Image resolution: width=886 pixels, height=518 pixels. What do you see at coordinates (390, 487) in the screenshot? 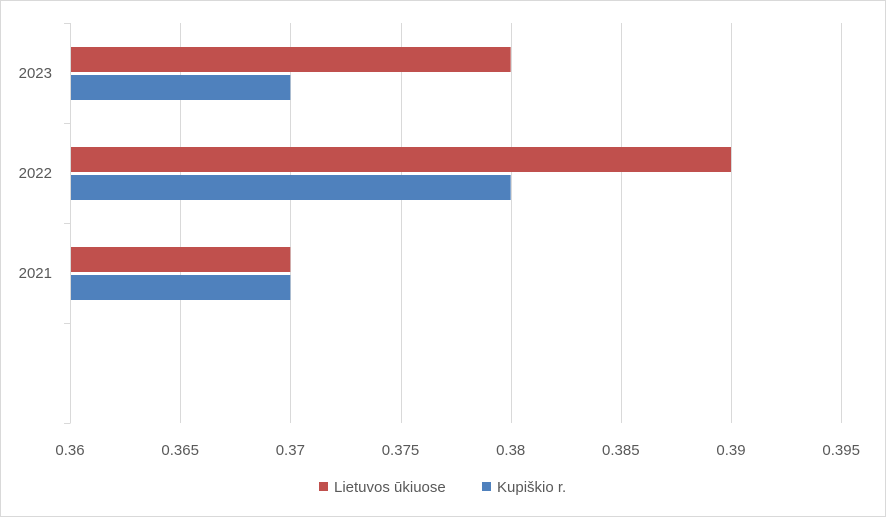
I see `legend-label: Lietuvos ūkiuose` at bounding box center [390, 487].